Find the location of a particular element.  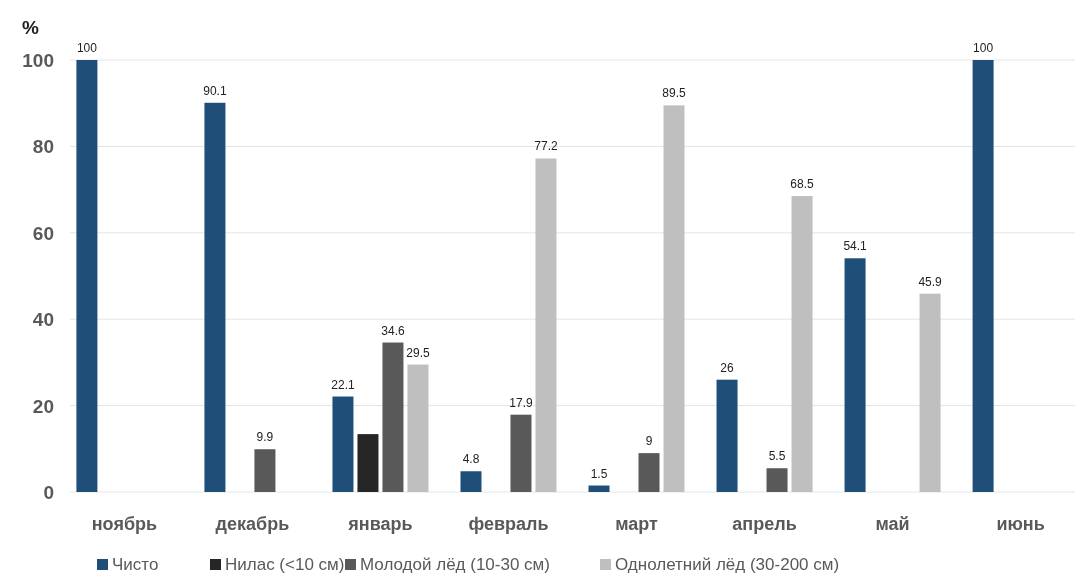

x-tick-label: февраль is located at coordinates (508, 524).